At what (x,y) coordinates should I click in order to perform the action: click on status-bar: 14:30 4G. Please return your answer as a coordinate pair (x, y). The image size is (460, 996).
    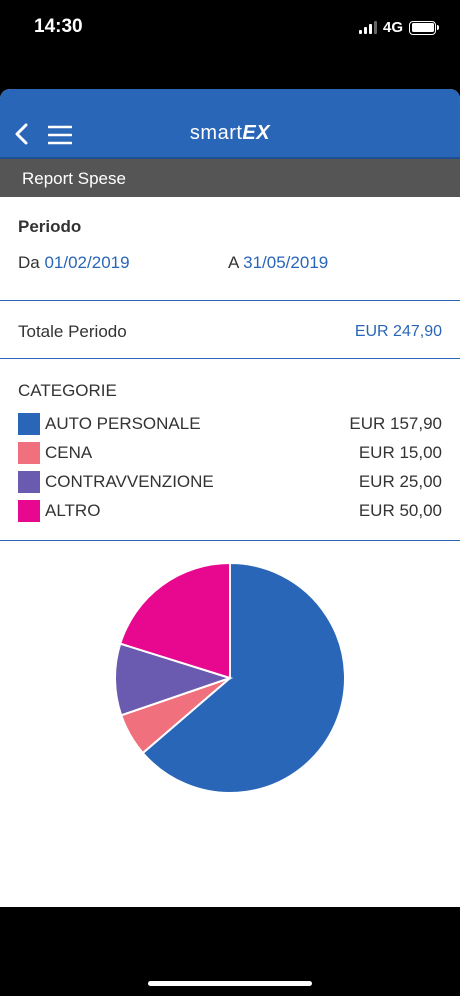
    Looking at the image, I should click on (230, 29).